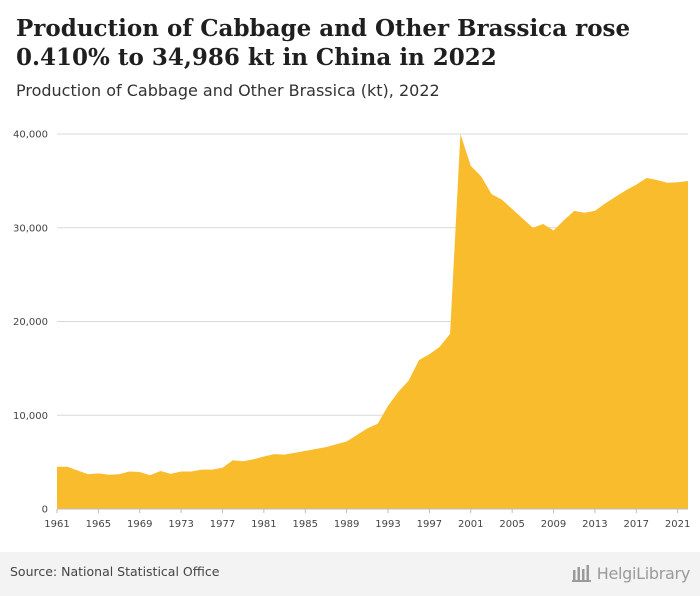 The height and width of the screenshot is (596, 700). What do you see at coordinates (581, 573) in the screenshot?
I see `library-building-icon` at bounding box center [581, 573].